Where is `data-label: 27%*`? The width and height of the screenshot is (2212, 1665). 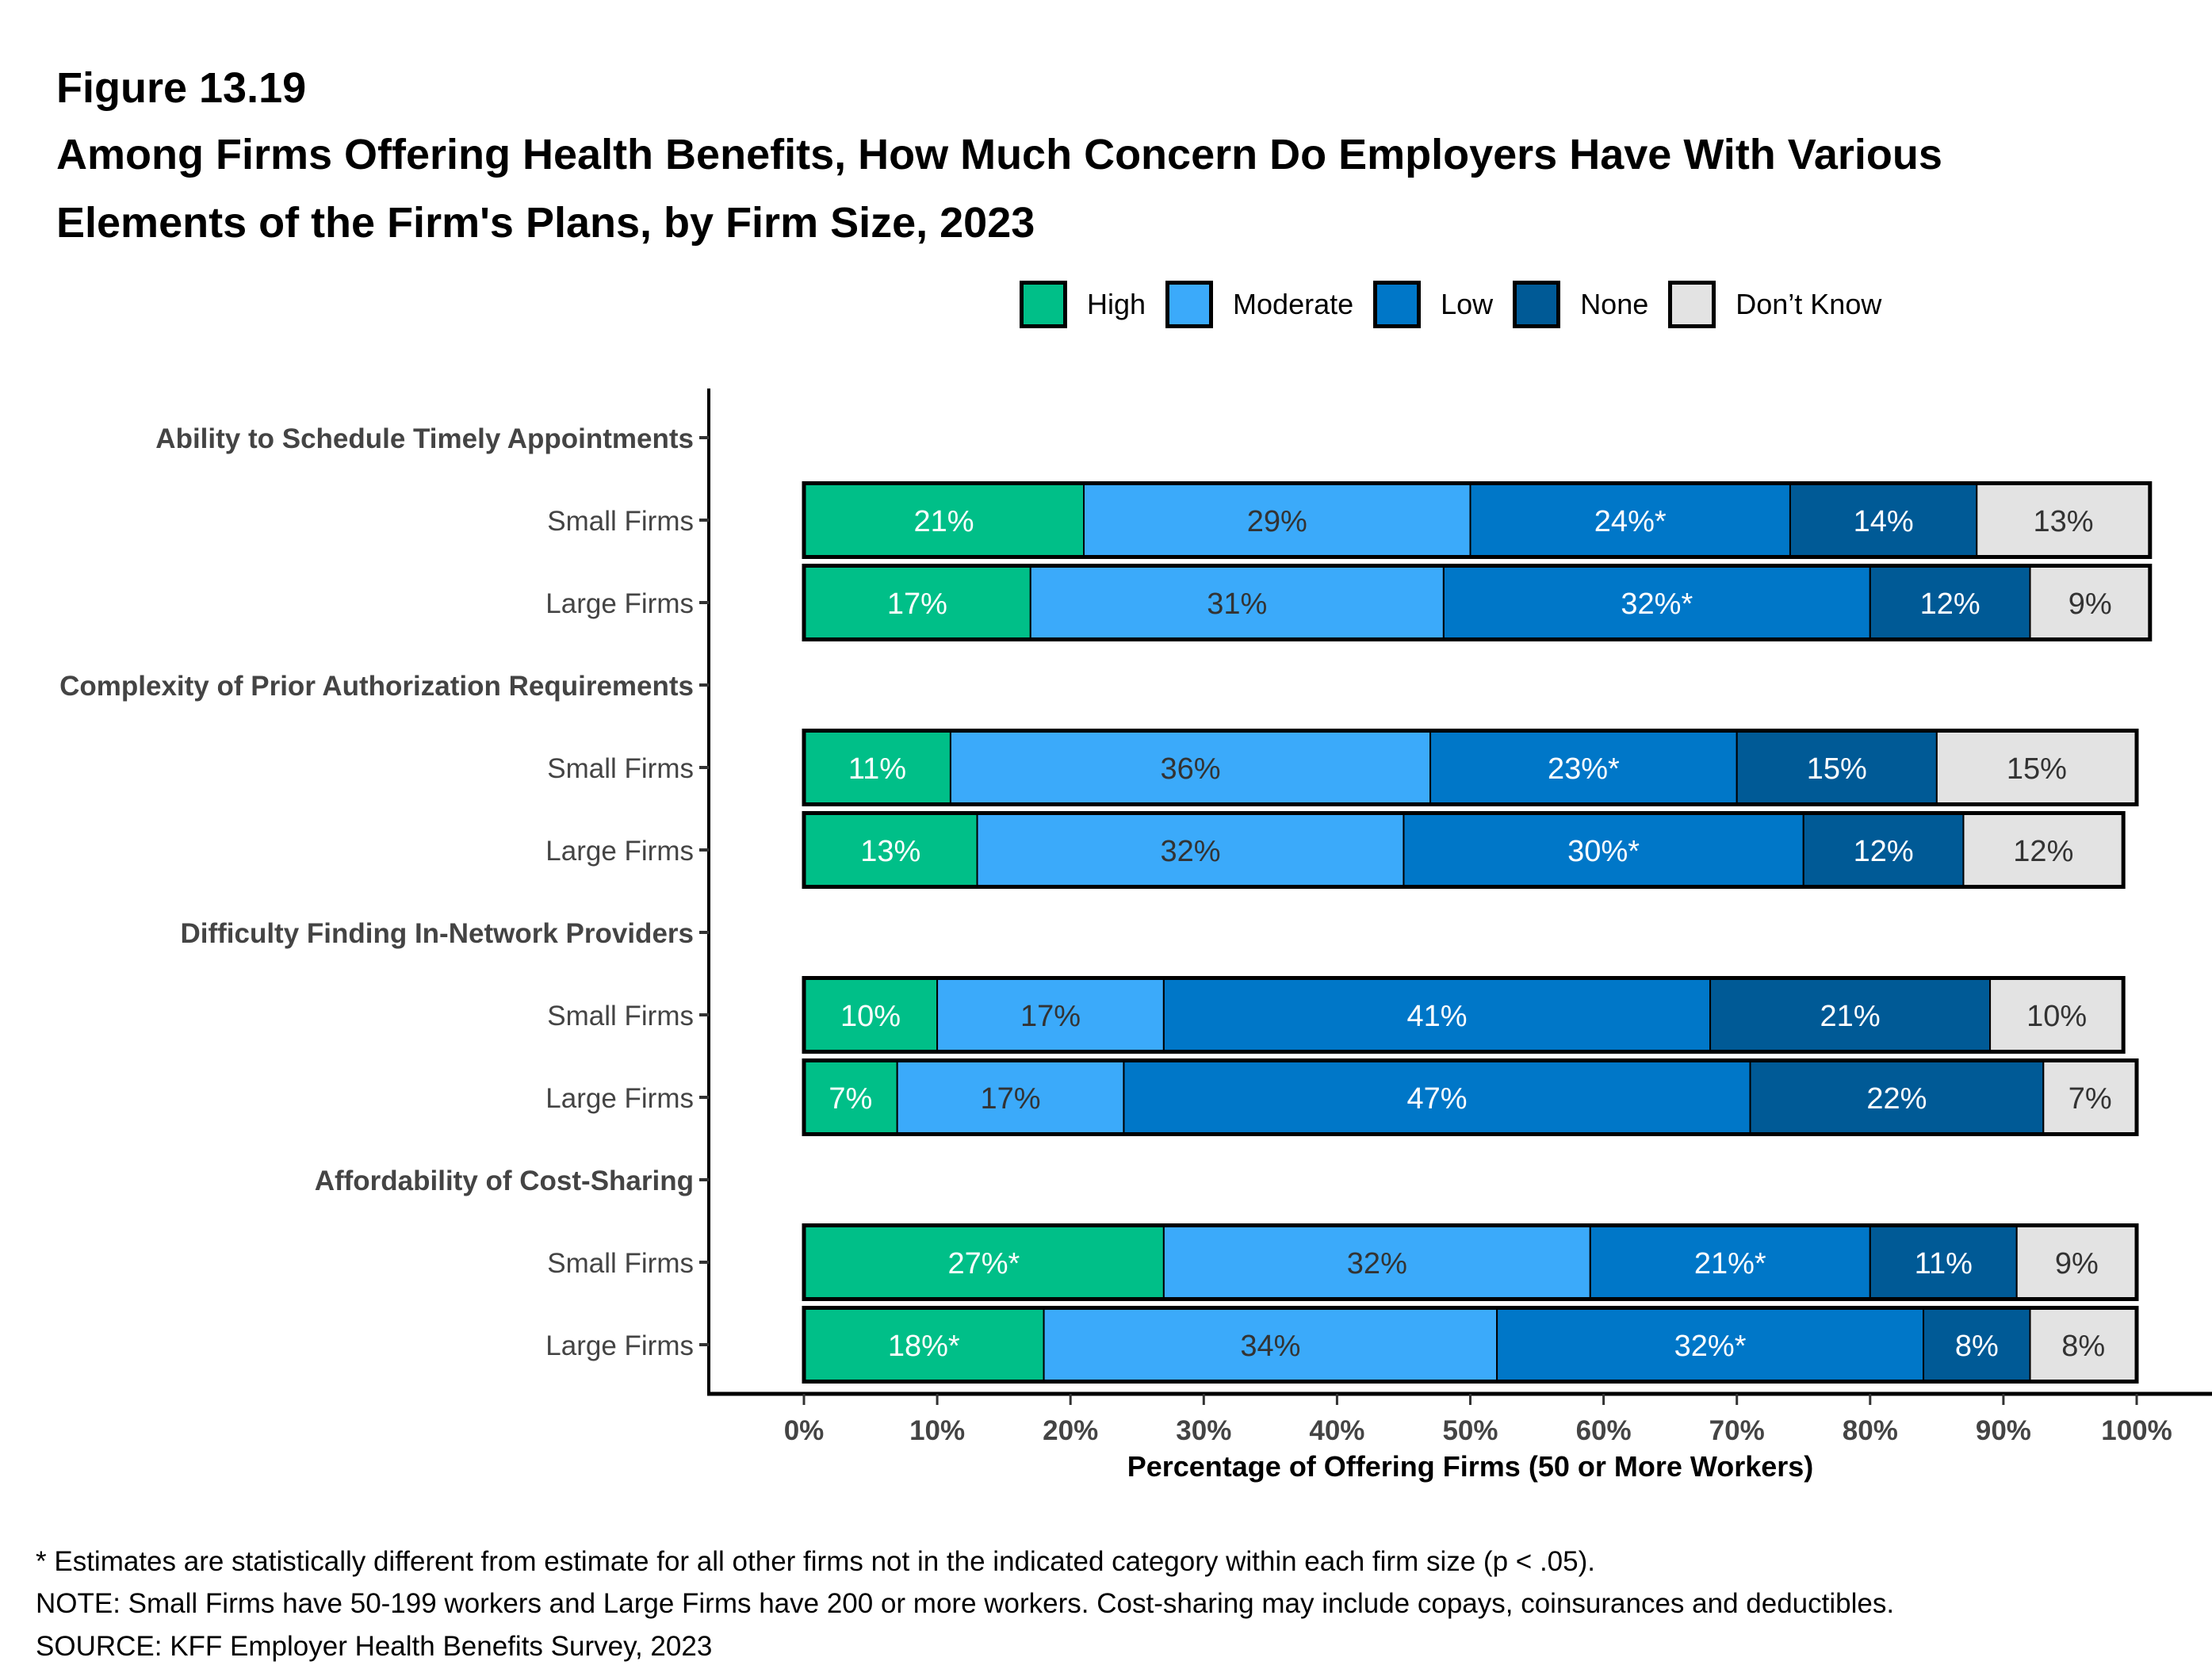
data-label: 27%* is located at coordinates (984, 1263).